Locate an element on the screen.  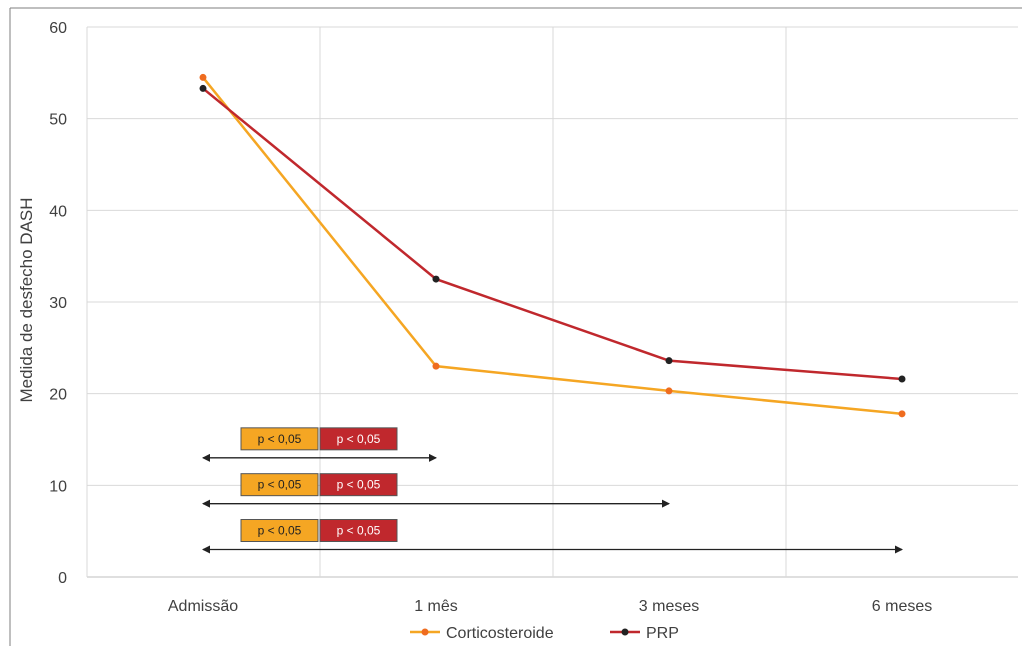
y-tick-label: 40 is located at coordinates (58, 211).